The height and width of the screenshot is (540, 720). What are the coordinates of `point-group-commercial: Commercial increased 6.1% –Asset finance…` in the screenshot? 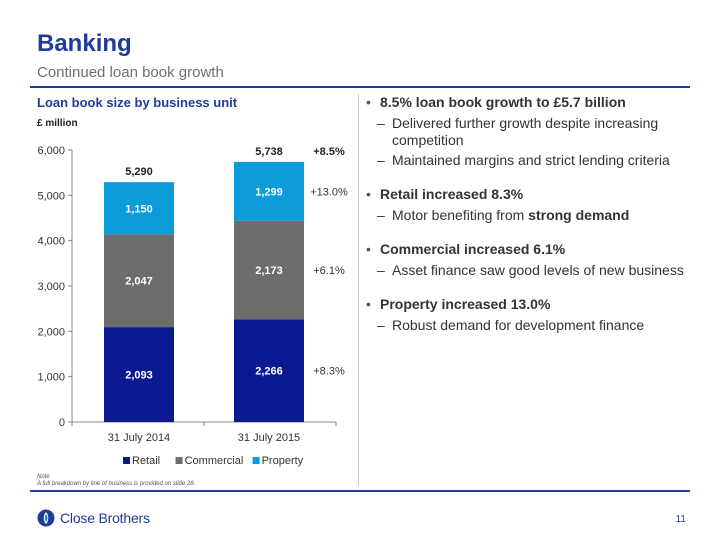 It's located at (531, 260).